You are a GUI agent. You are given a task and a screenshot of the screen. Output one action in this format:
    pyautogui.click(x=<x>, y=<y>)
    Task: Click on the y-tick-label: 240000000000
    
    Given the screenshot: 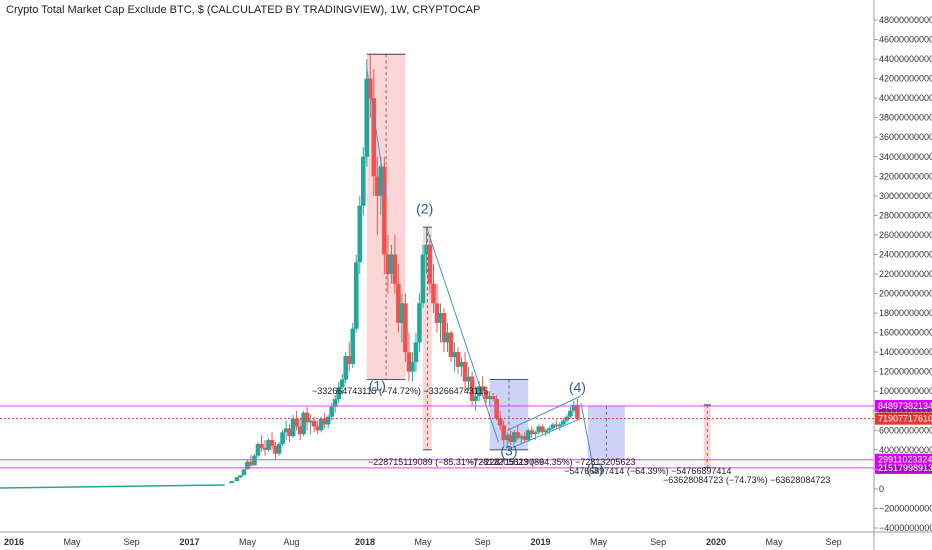 What is the action you would take?
    pyautogui.click(x=905, y=254)
    